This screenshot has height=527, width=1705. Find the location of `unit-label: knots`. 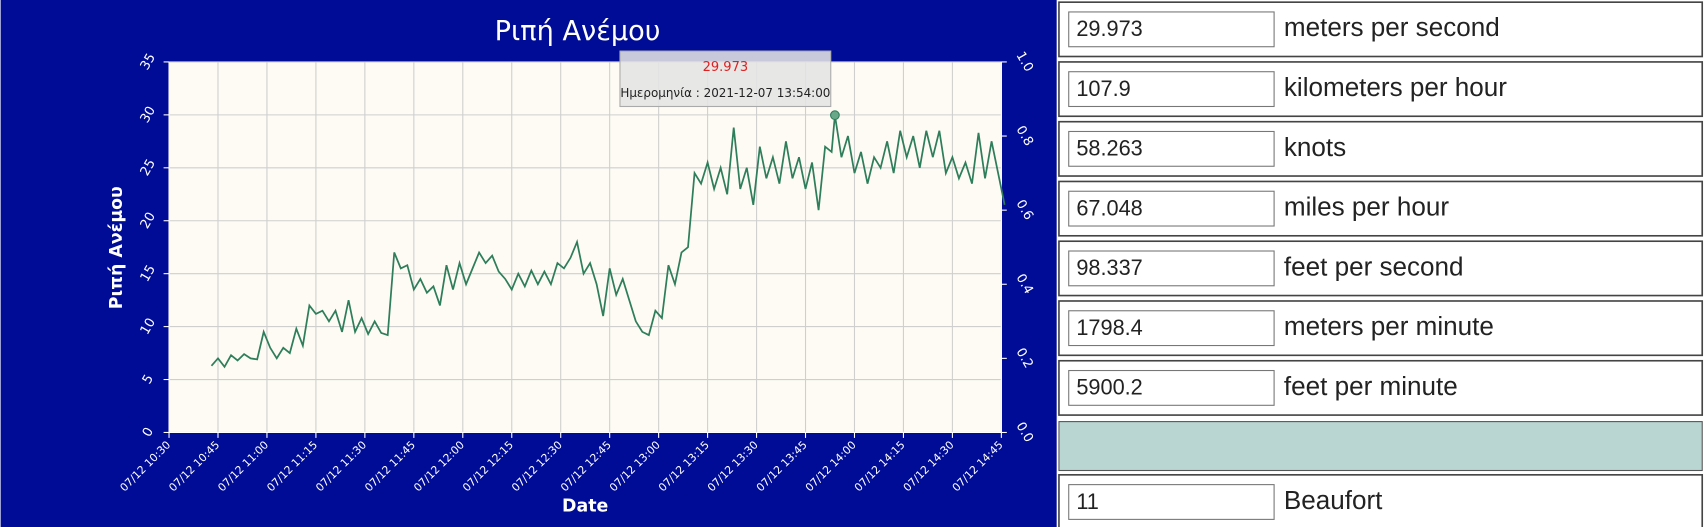

unit-label: knots is located at coordinates (1315, 147).